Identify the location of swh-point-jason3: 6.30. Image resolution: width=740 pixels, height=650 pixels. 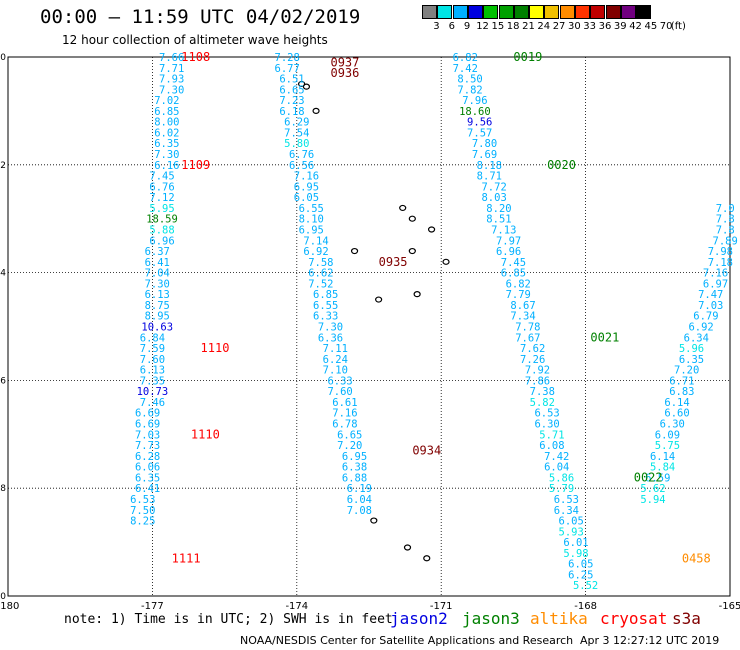
(546, 425).